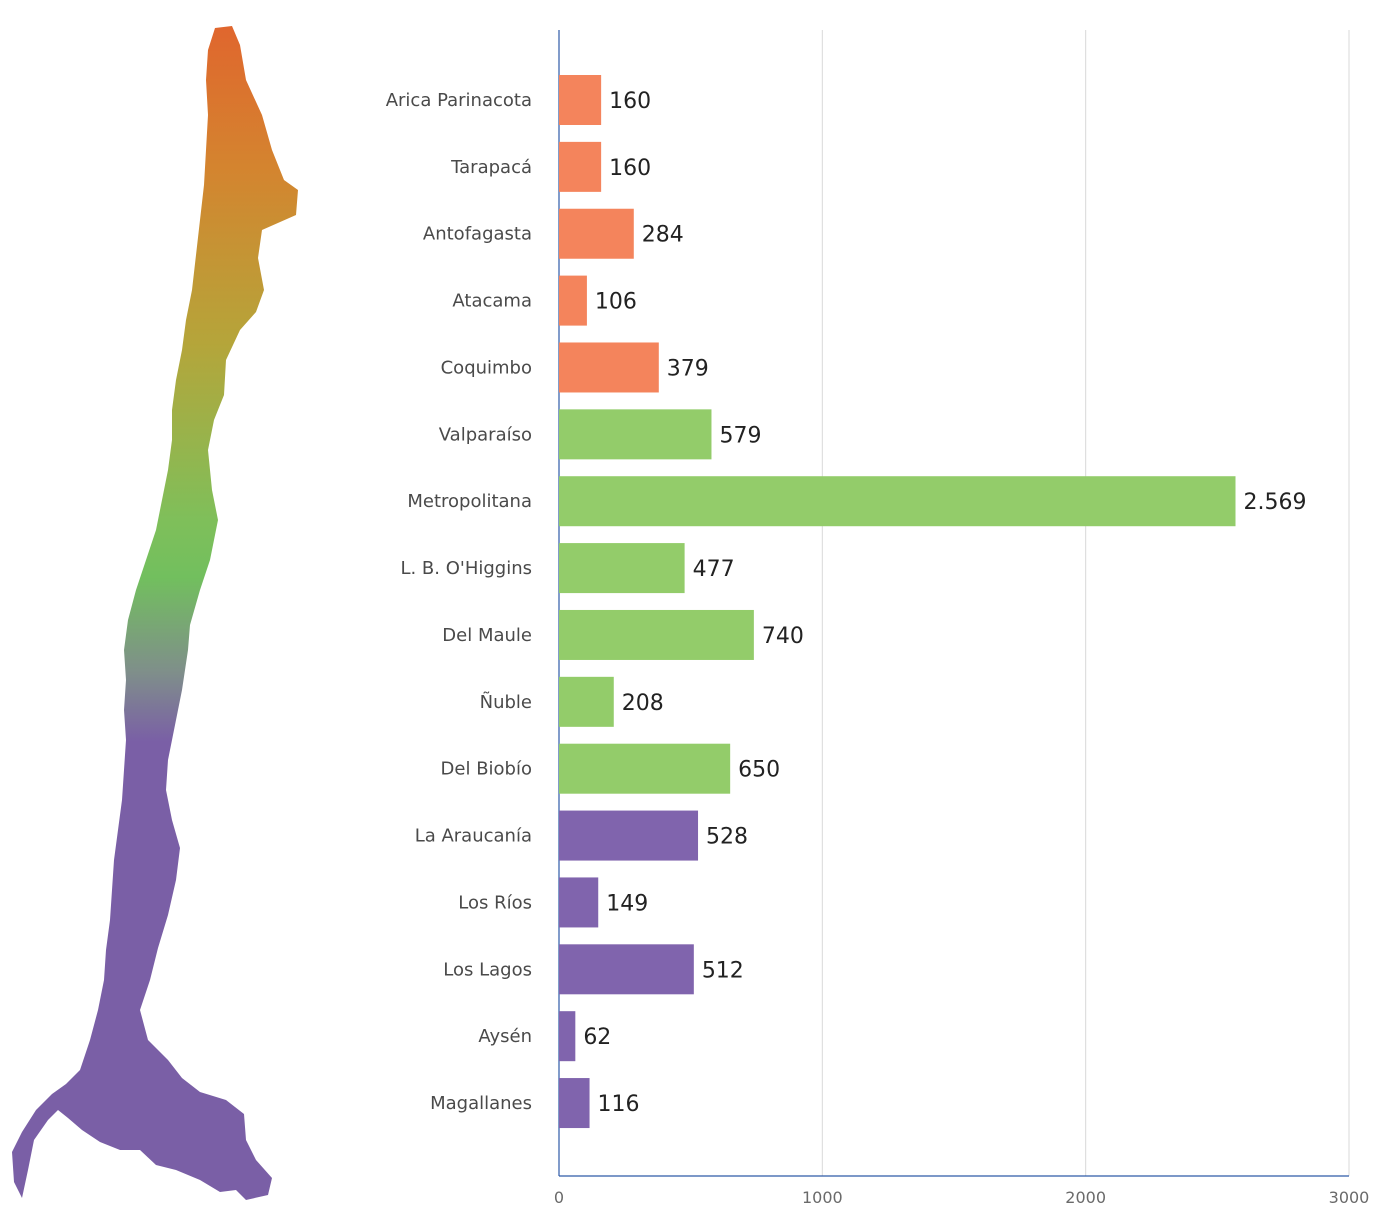 This screenshot has height=1229, width=1373. What do you see at coordinates (486, 769) in the screenshot?
I see `category-label: Del Biobío` at bounding box center [486, 769].